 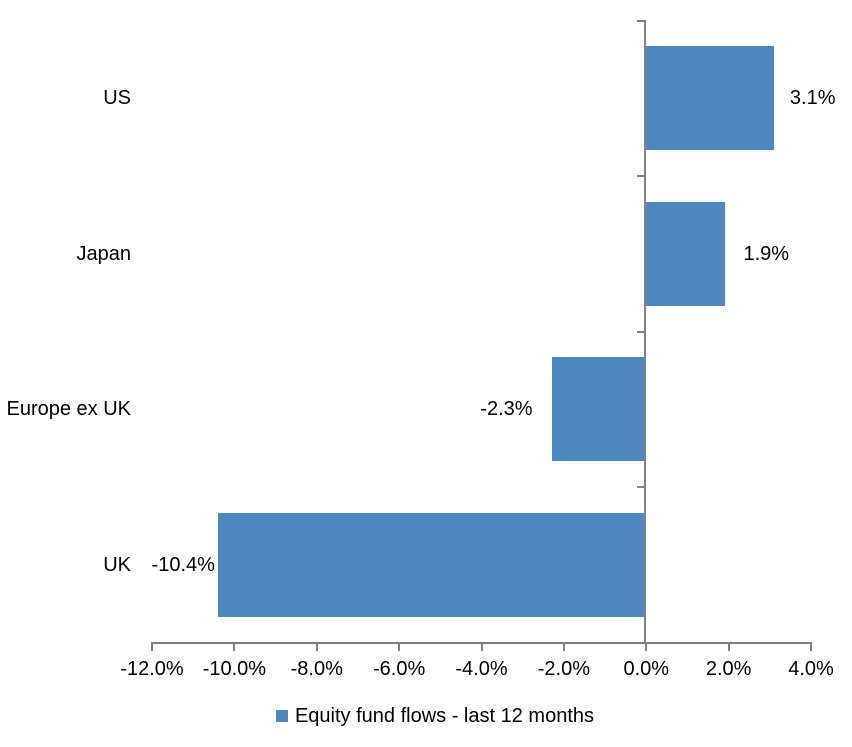 I want to click on data-label-us: 3.1%, so click(x=812, y=97).